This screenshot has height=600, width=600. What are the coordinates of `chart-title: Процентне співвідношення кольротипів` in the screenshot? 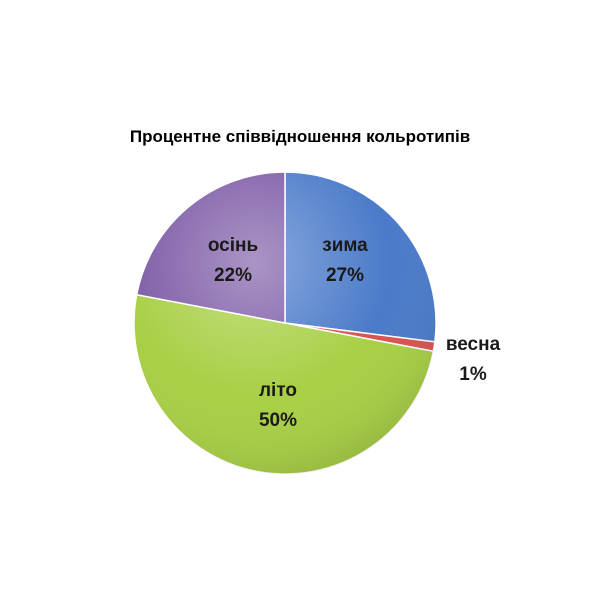 It's located at (300, 136).